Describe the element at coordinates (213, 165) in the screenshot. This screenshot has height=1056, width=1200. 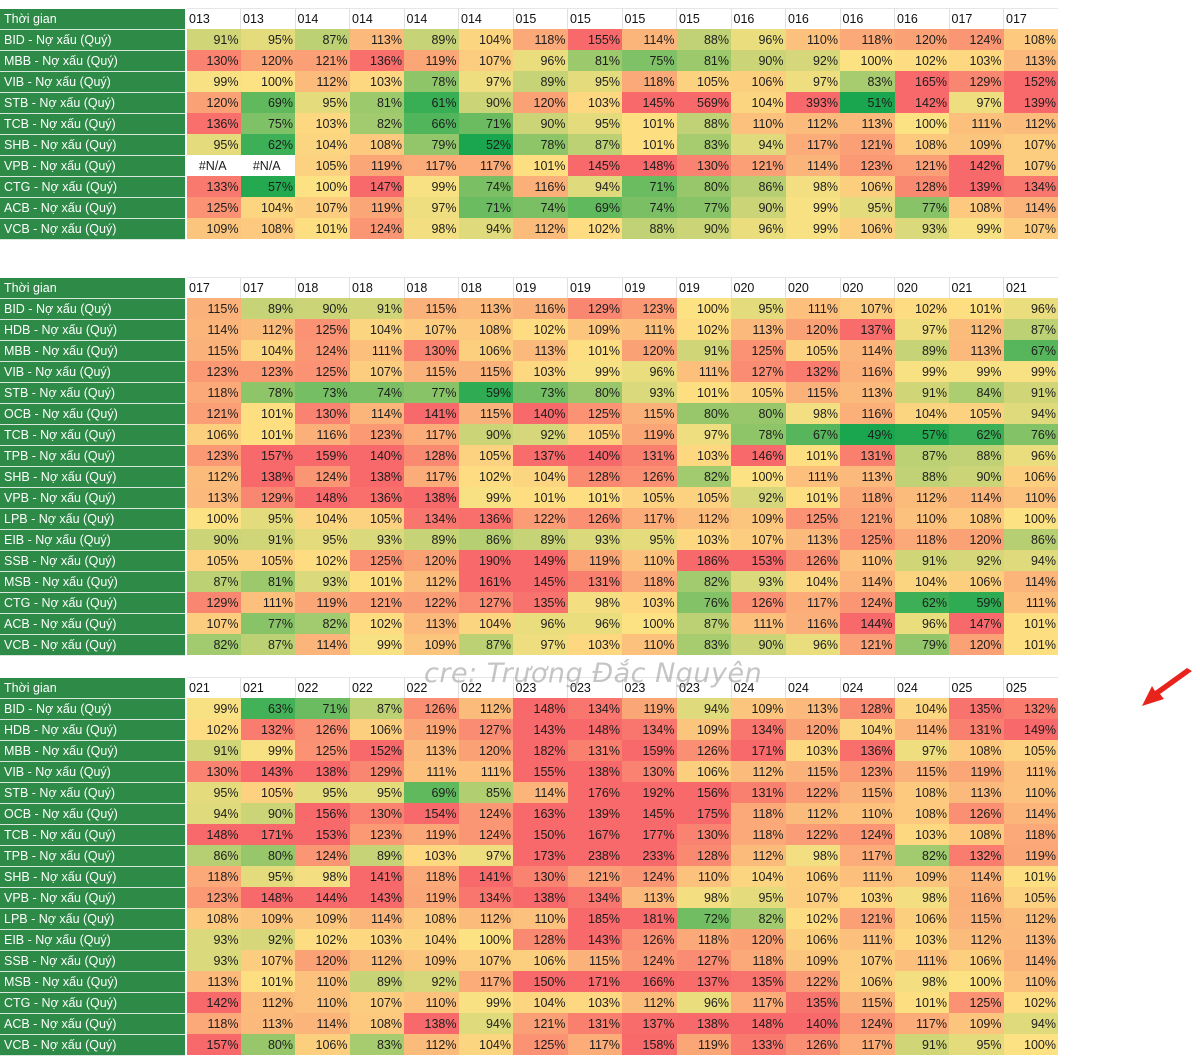
I see `data-cell: #N/A` at that location.